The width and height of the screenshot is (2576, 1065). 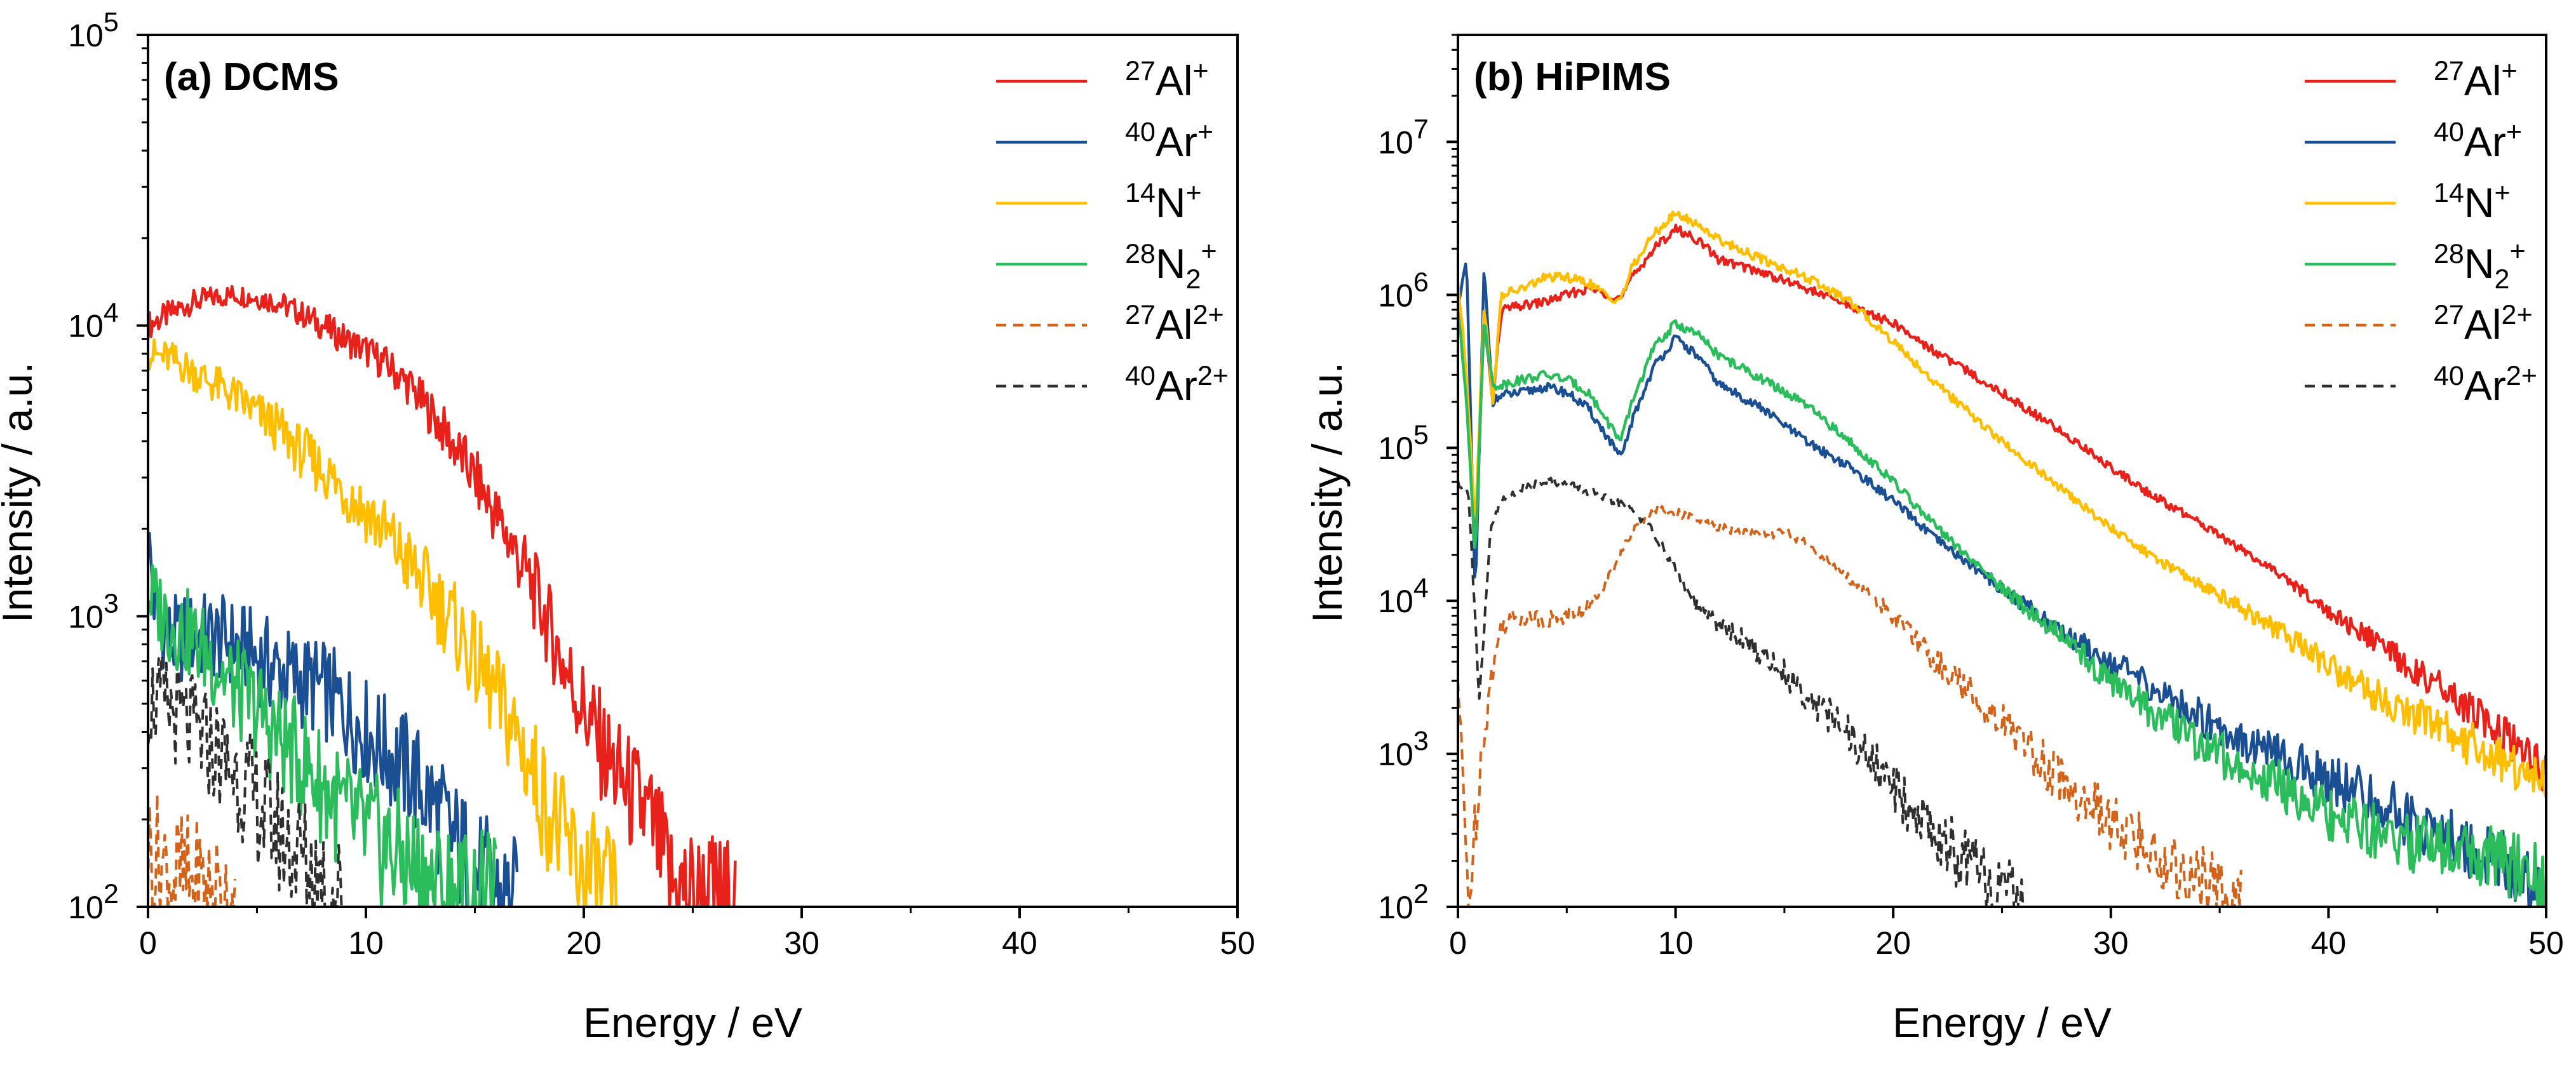 I want to click on series-line-28n2, so click(x=322, y=735).